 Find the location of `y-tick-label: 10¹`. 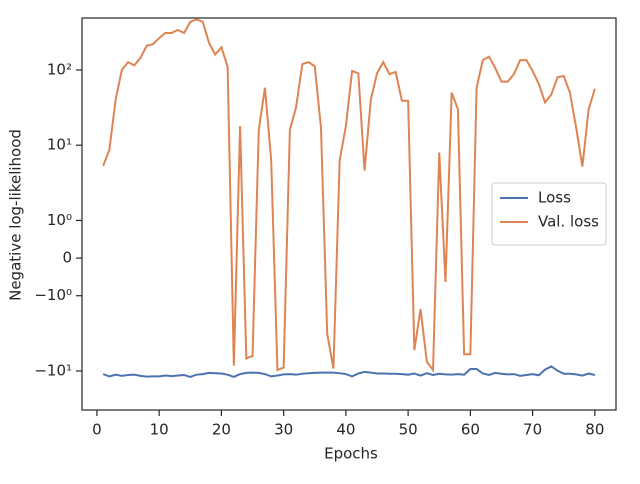

y-tick-label: 10¹ is located at coordinates (59, 145).